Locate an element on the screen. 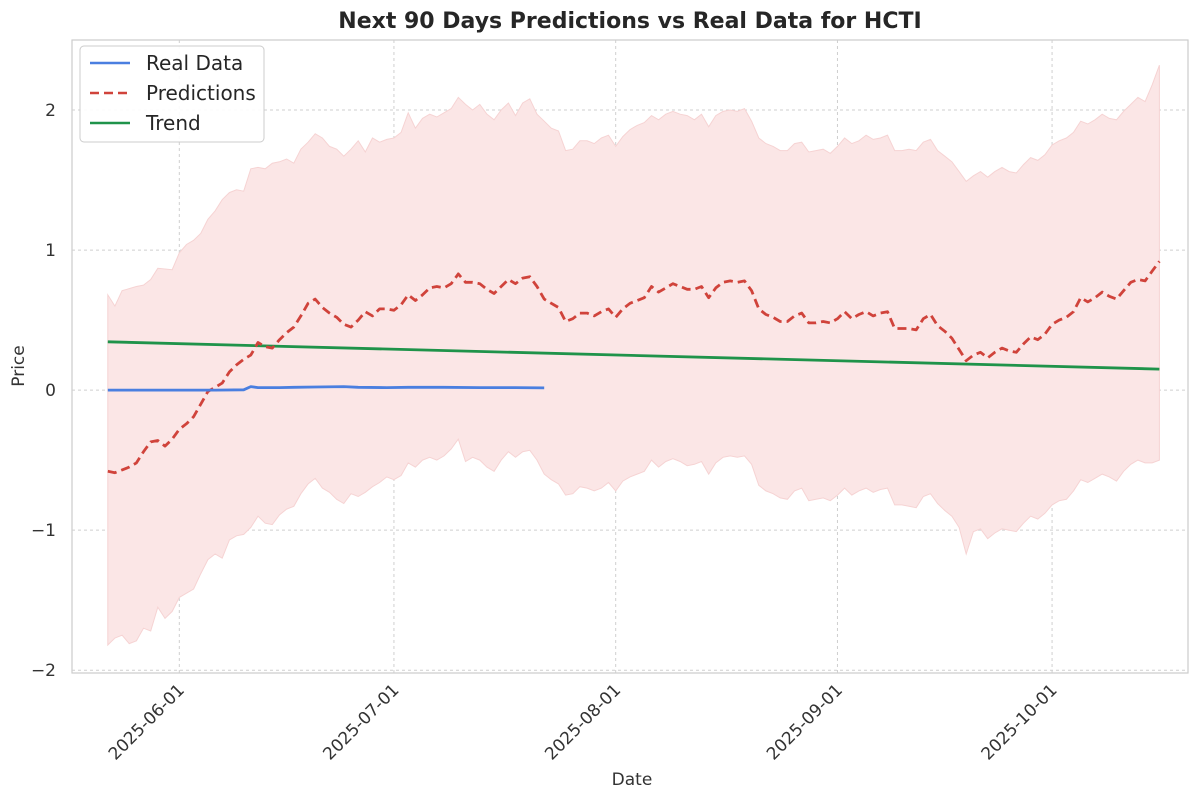  legend-box is located at coordinates (172, 94).